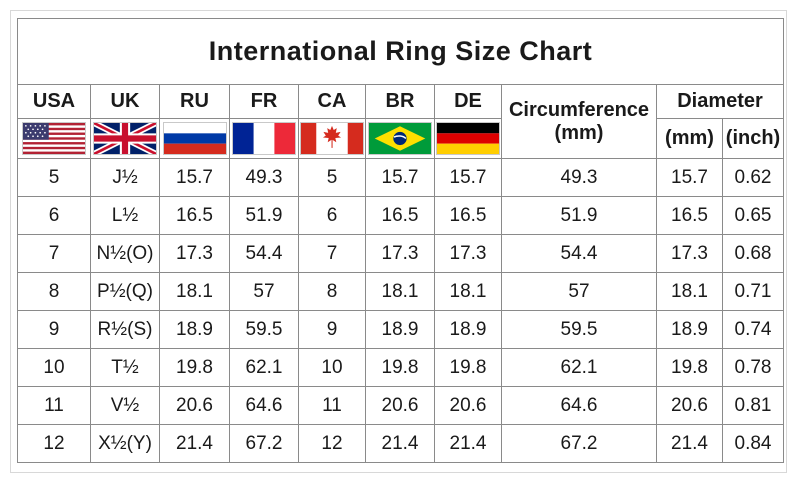 Image resolution: width=796 pixels, height=481 pixels. I want to click on cell-ru-size: 19.8, so click(194, 367).